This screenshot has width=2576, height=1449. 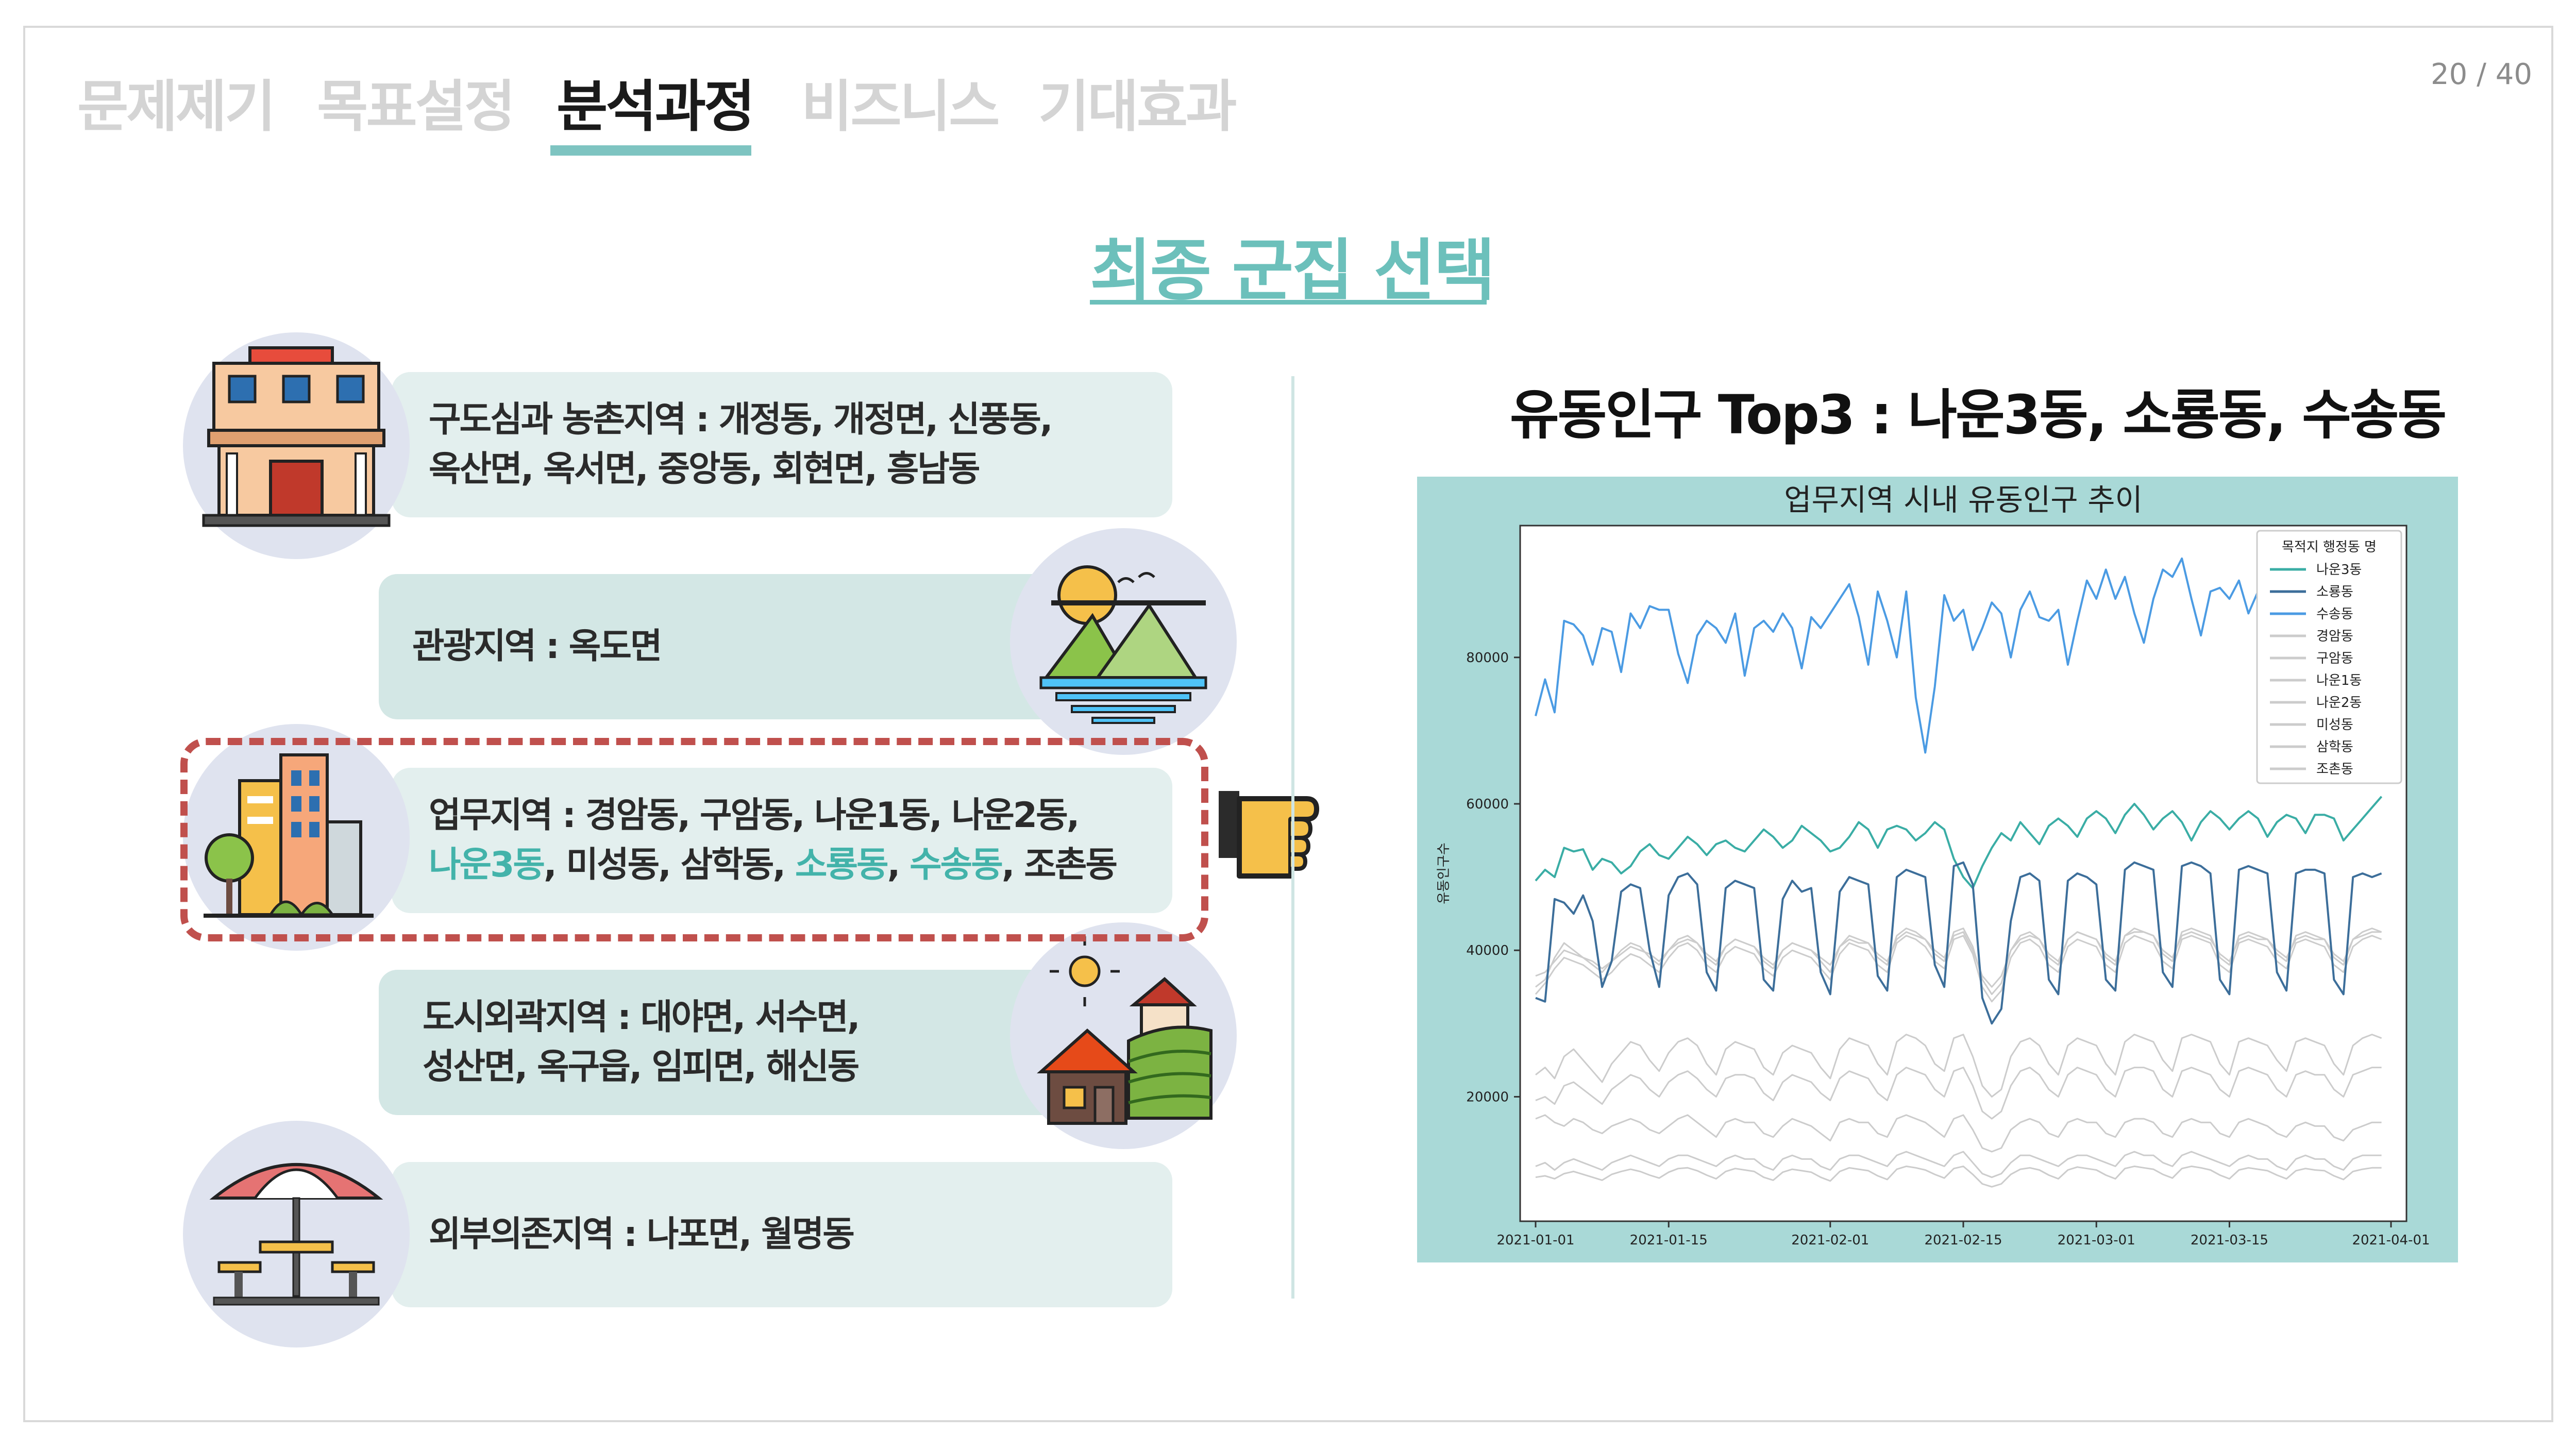 What do you see at coordinates (1963, 1240) in the screenshot?
I see `x-tick-label: 2021-02-15` at bounding box center [1963, 1240].